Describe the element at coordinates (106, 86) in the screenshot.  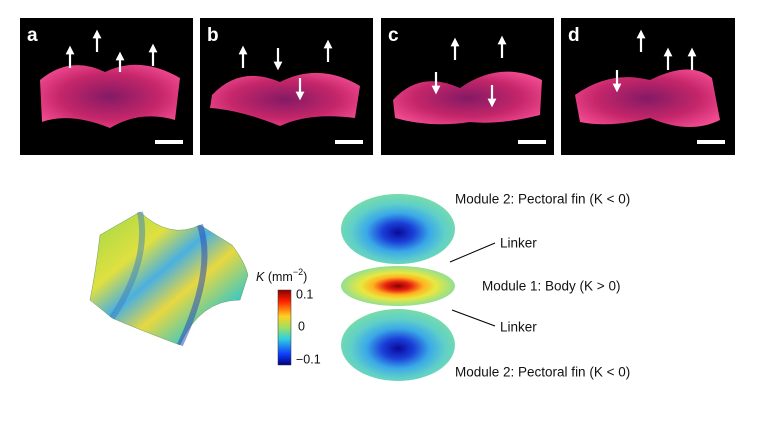
I see `panel-a: a` at that location.